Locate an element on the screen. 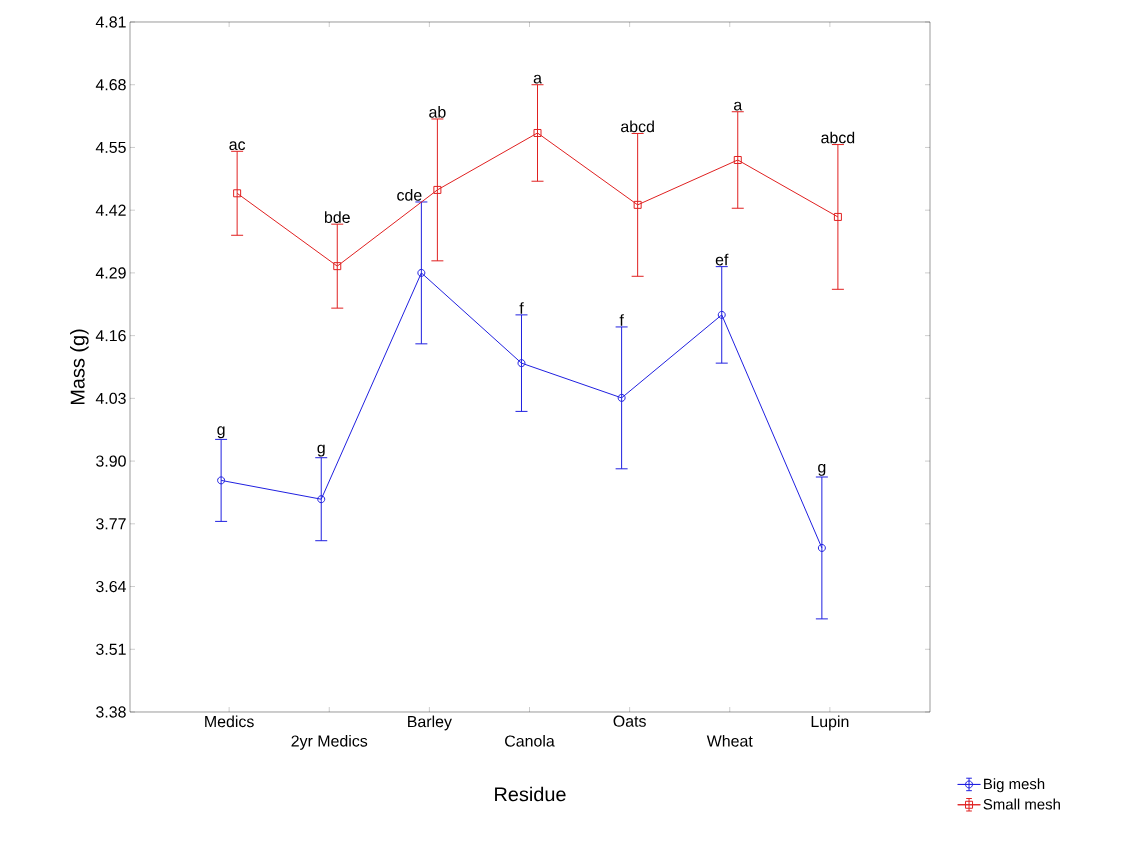  x-tick-label: Barley is located at coordinates (430, 723).